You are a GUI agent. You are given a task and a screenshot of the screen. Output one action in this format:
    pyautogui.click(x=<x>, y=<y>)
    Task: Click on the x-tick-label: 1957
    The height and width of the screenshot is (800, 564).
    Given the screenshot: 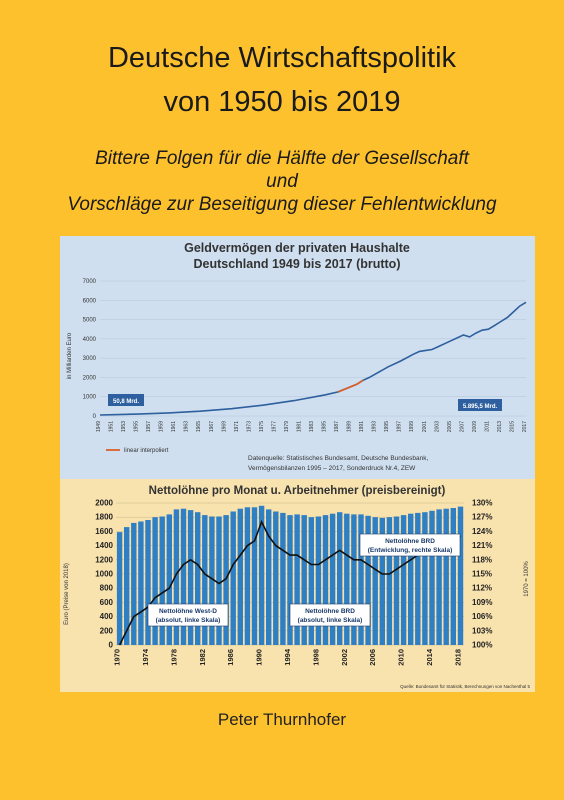 What is the action you would take?
    pyautogui.click(x=149, y=426)
    